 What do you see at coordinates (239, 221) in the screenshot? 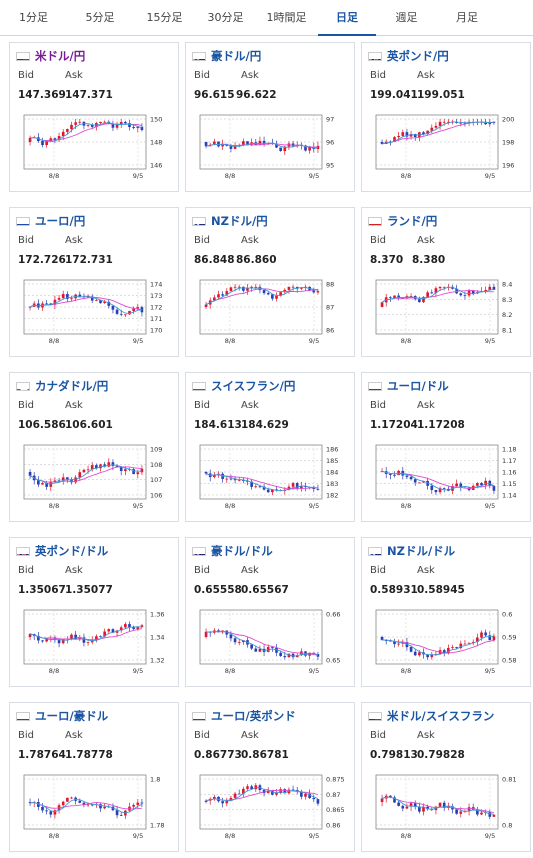
I see `pair-name-link: NZドル/円` at bounding box center [239, 221].